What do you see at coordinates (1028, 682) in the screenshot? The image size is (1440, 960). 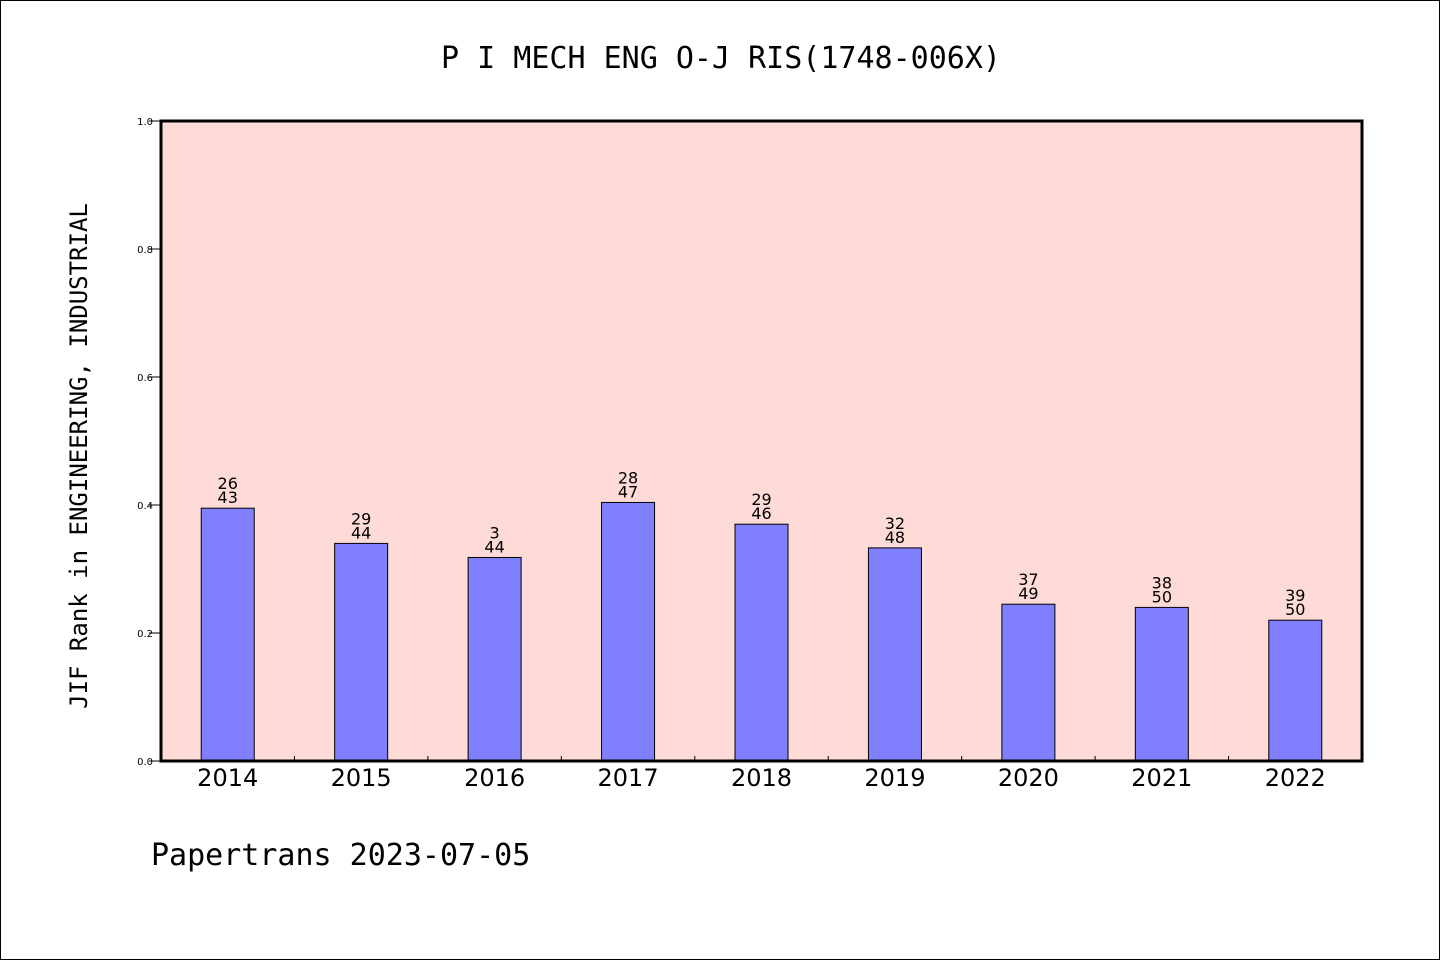 I see `bar-2020` at bounding box center [1028, 682].